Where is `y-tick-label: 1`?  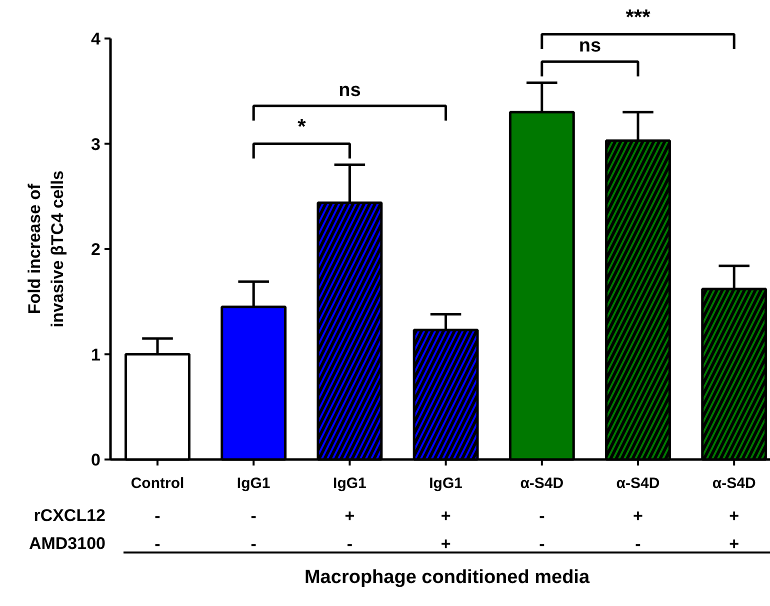
y-tick-label: 1 is located at coordinates (96, 354).